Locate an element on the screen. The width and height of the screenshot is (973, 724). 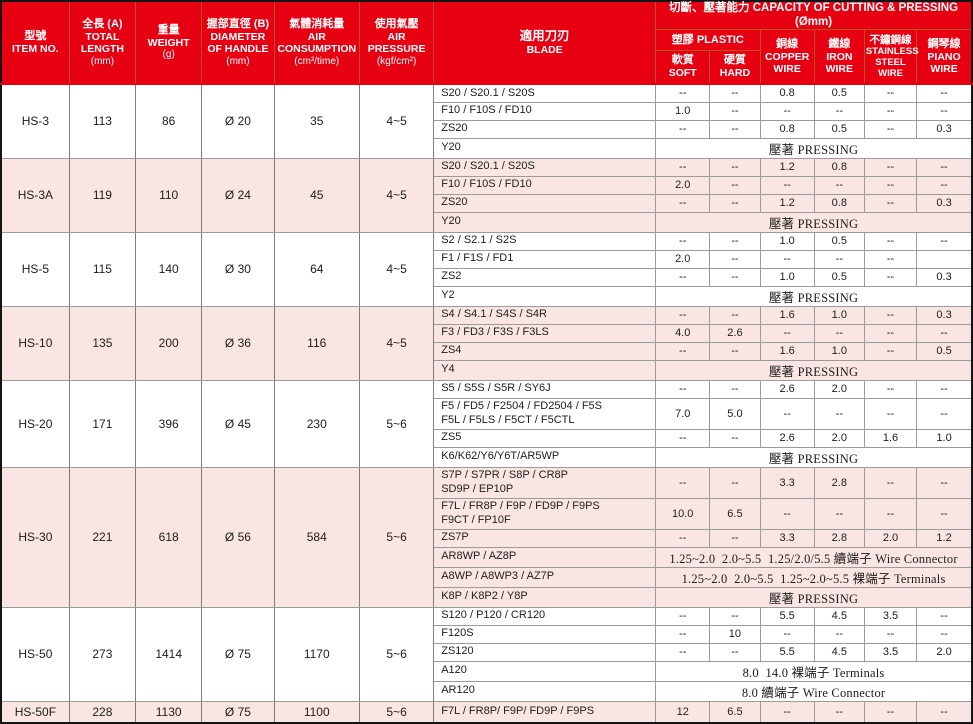
air-consumption-cell: 35 is located at coordinates (316, 121).